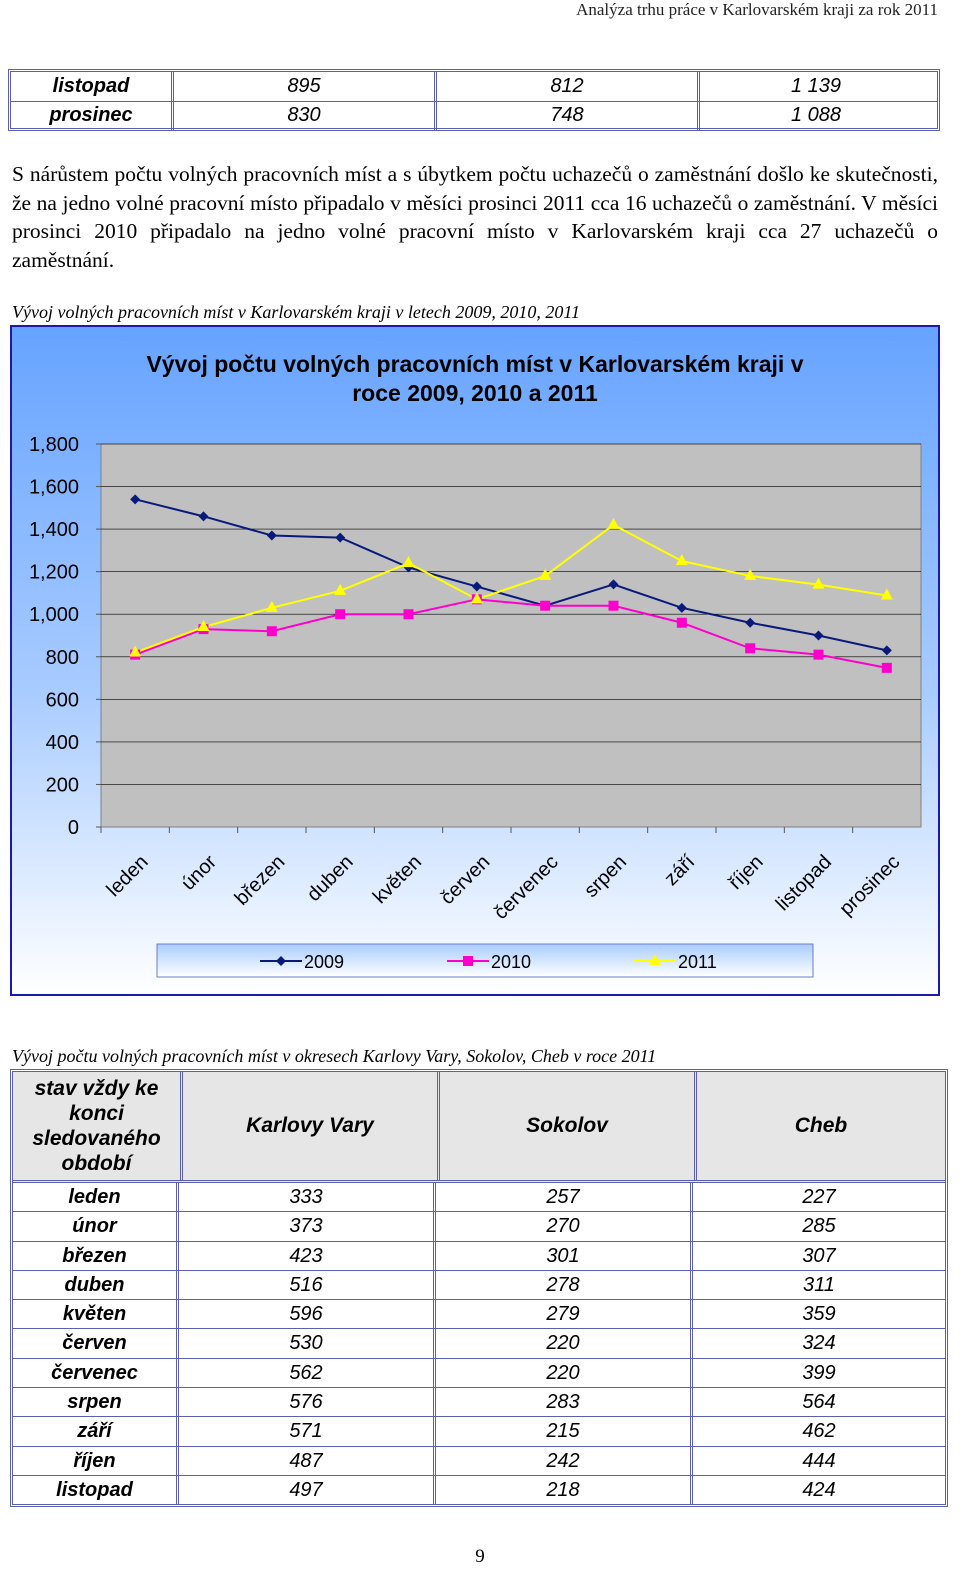 This screenshot has height=1572, width=960. What do you see at coordinates (307, 1343) in the screenshot?
I see `value-cell: 530` at bounding box center [307, 1343].